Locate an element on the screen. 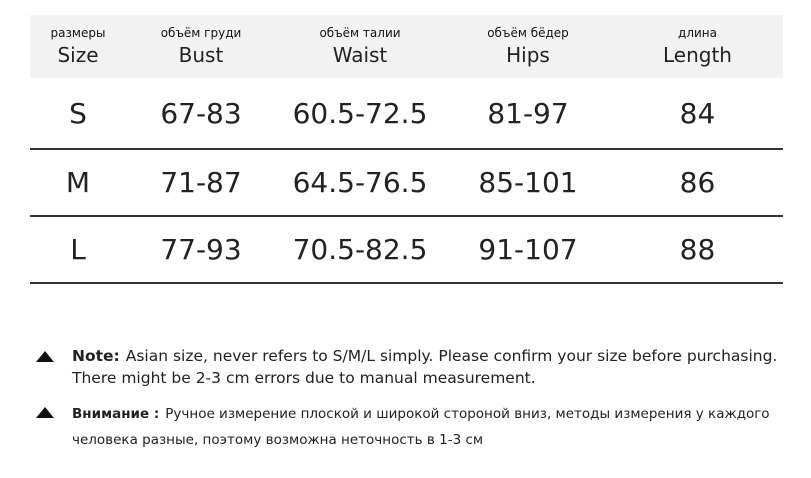 The width and height of the screenshot is (811, 478). table-cell: 88 is located at coordinates (697, 249).